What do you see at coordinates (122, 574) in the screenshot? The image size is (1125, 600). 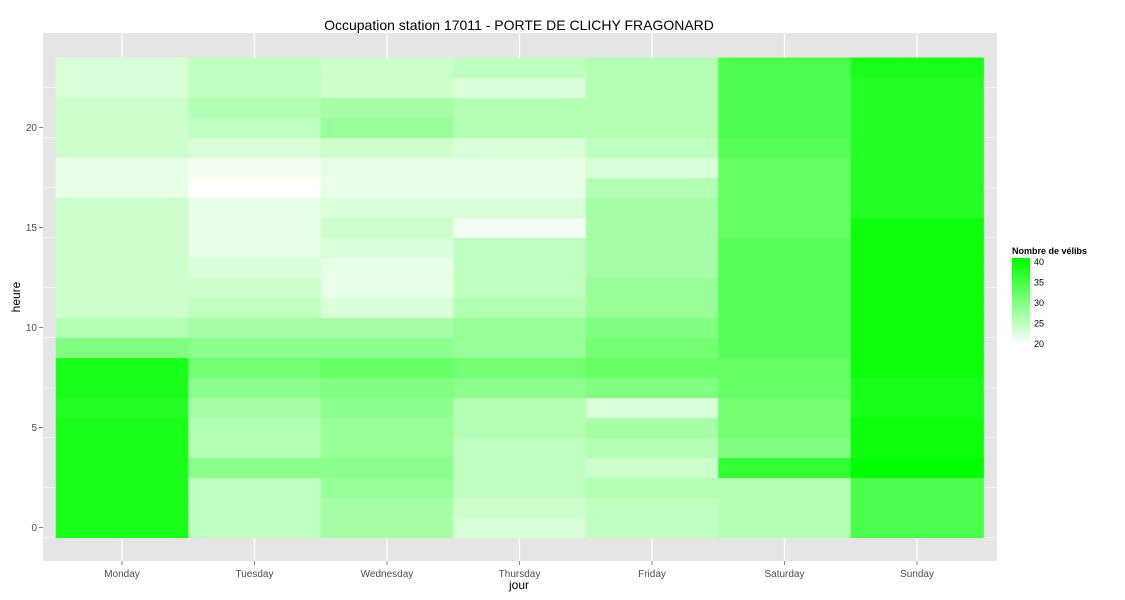 I see `x-tick-label: Monday` at bounding box center [122, 574].